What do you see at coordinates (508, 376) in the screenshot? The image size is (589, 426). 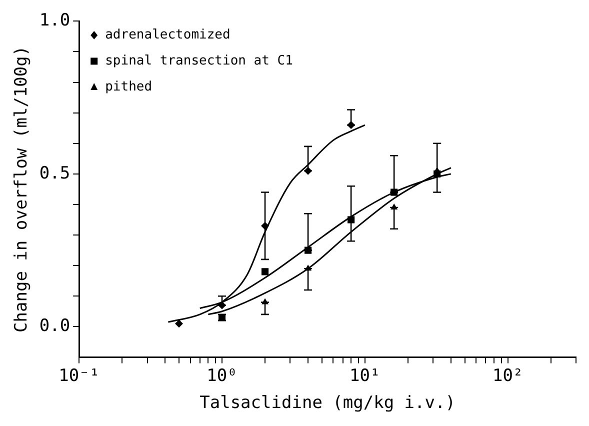 I see `x-tick-label: 10²` at bounding box center [508, 376].